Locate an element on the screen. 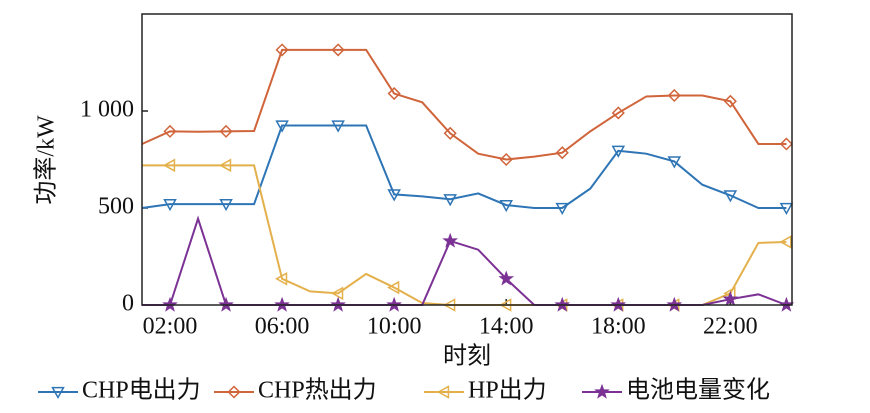 Image resolution: width=870 pixels, height=413 pixels. x-tick-label: 10:00 is located at coordinates (394, 327).